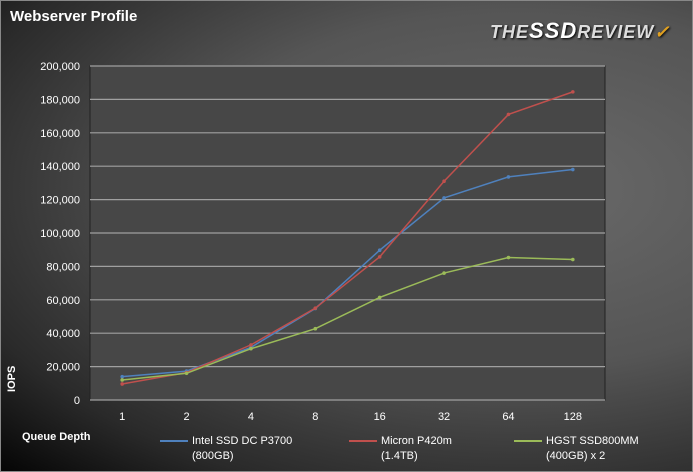 Image resolution: width=693 pixels, height=472 pixels. What do you see at coordinates (573, 417) in the screenshot?
I see `x-tick-label: 128` at bounding box center [573, 417].